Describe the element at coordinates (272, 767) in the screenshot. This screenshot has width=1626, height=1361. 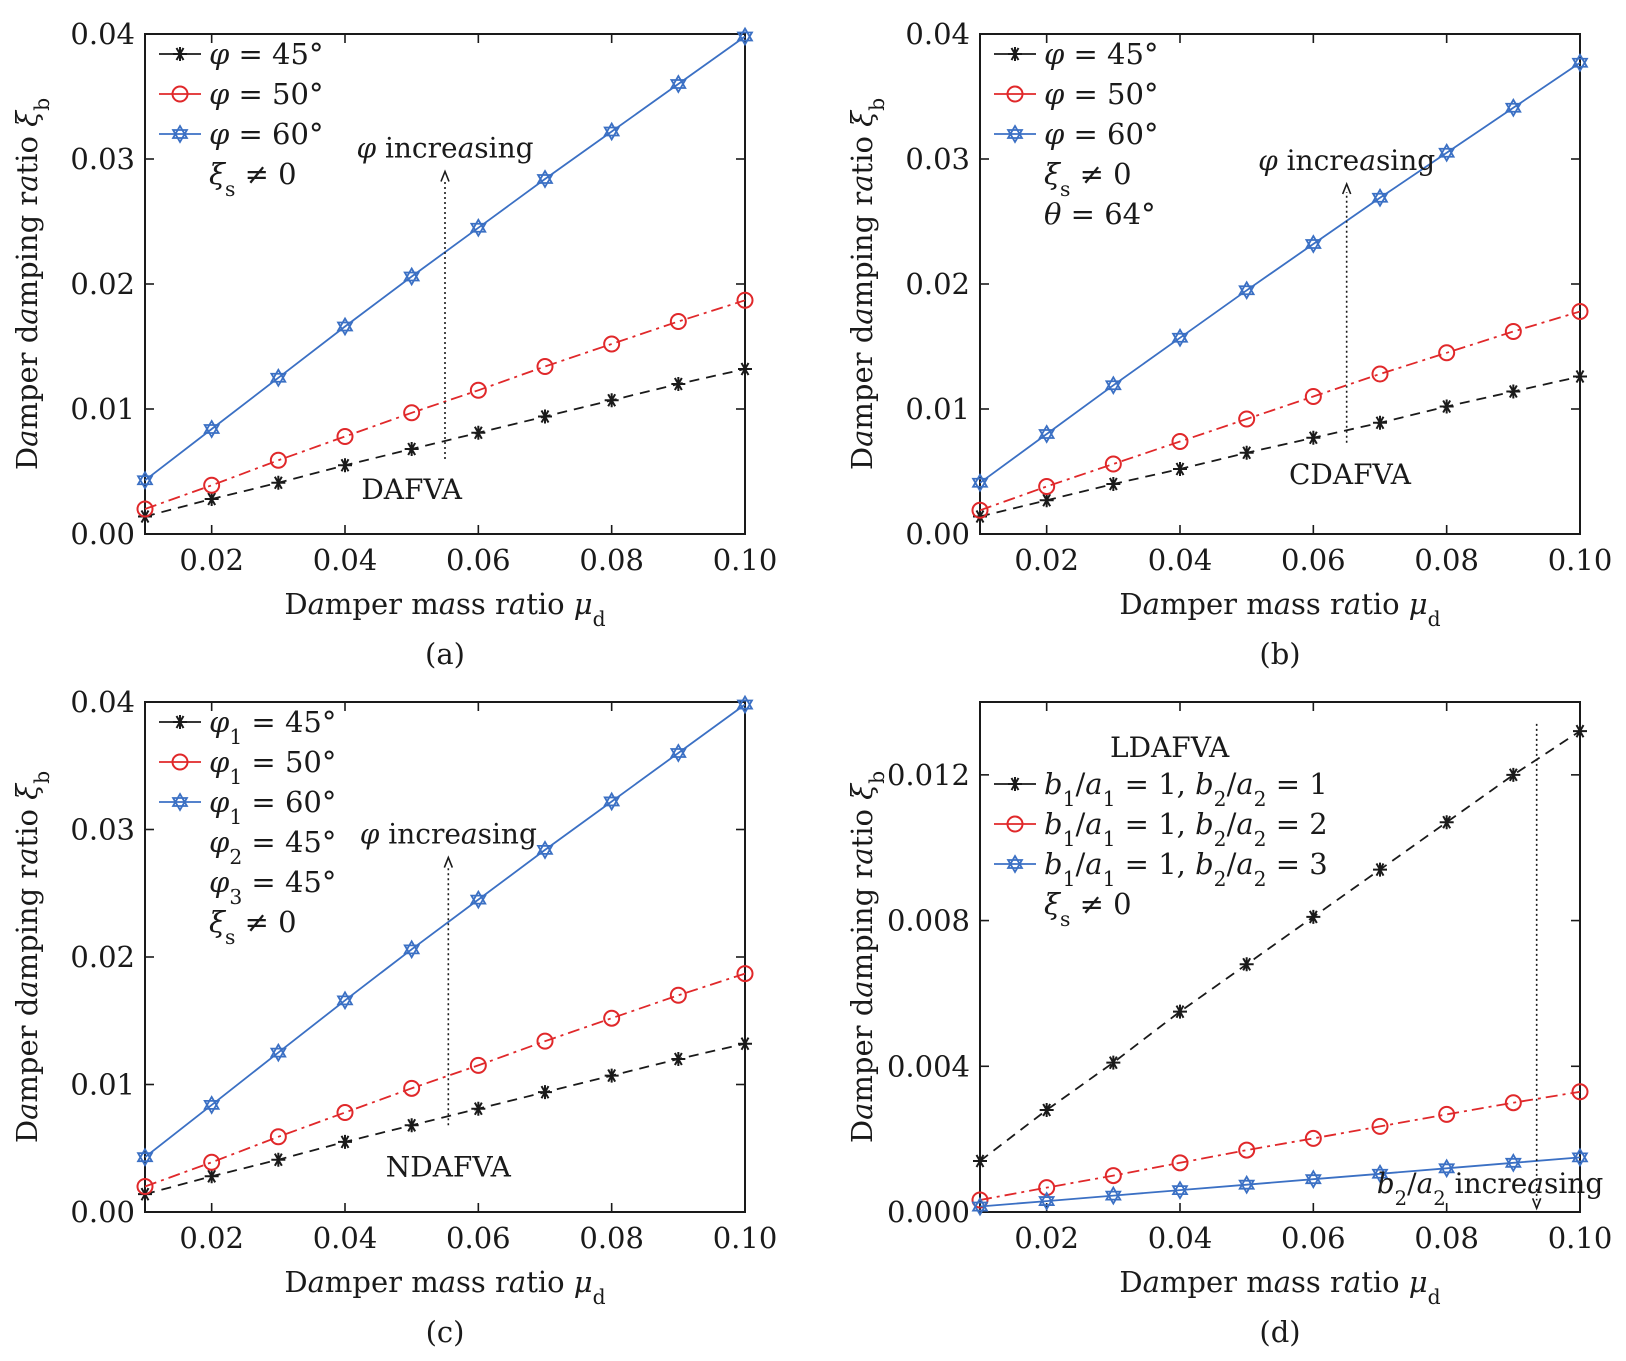
I see `legend-label: φ1 = 50°` at that location.